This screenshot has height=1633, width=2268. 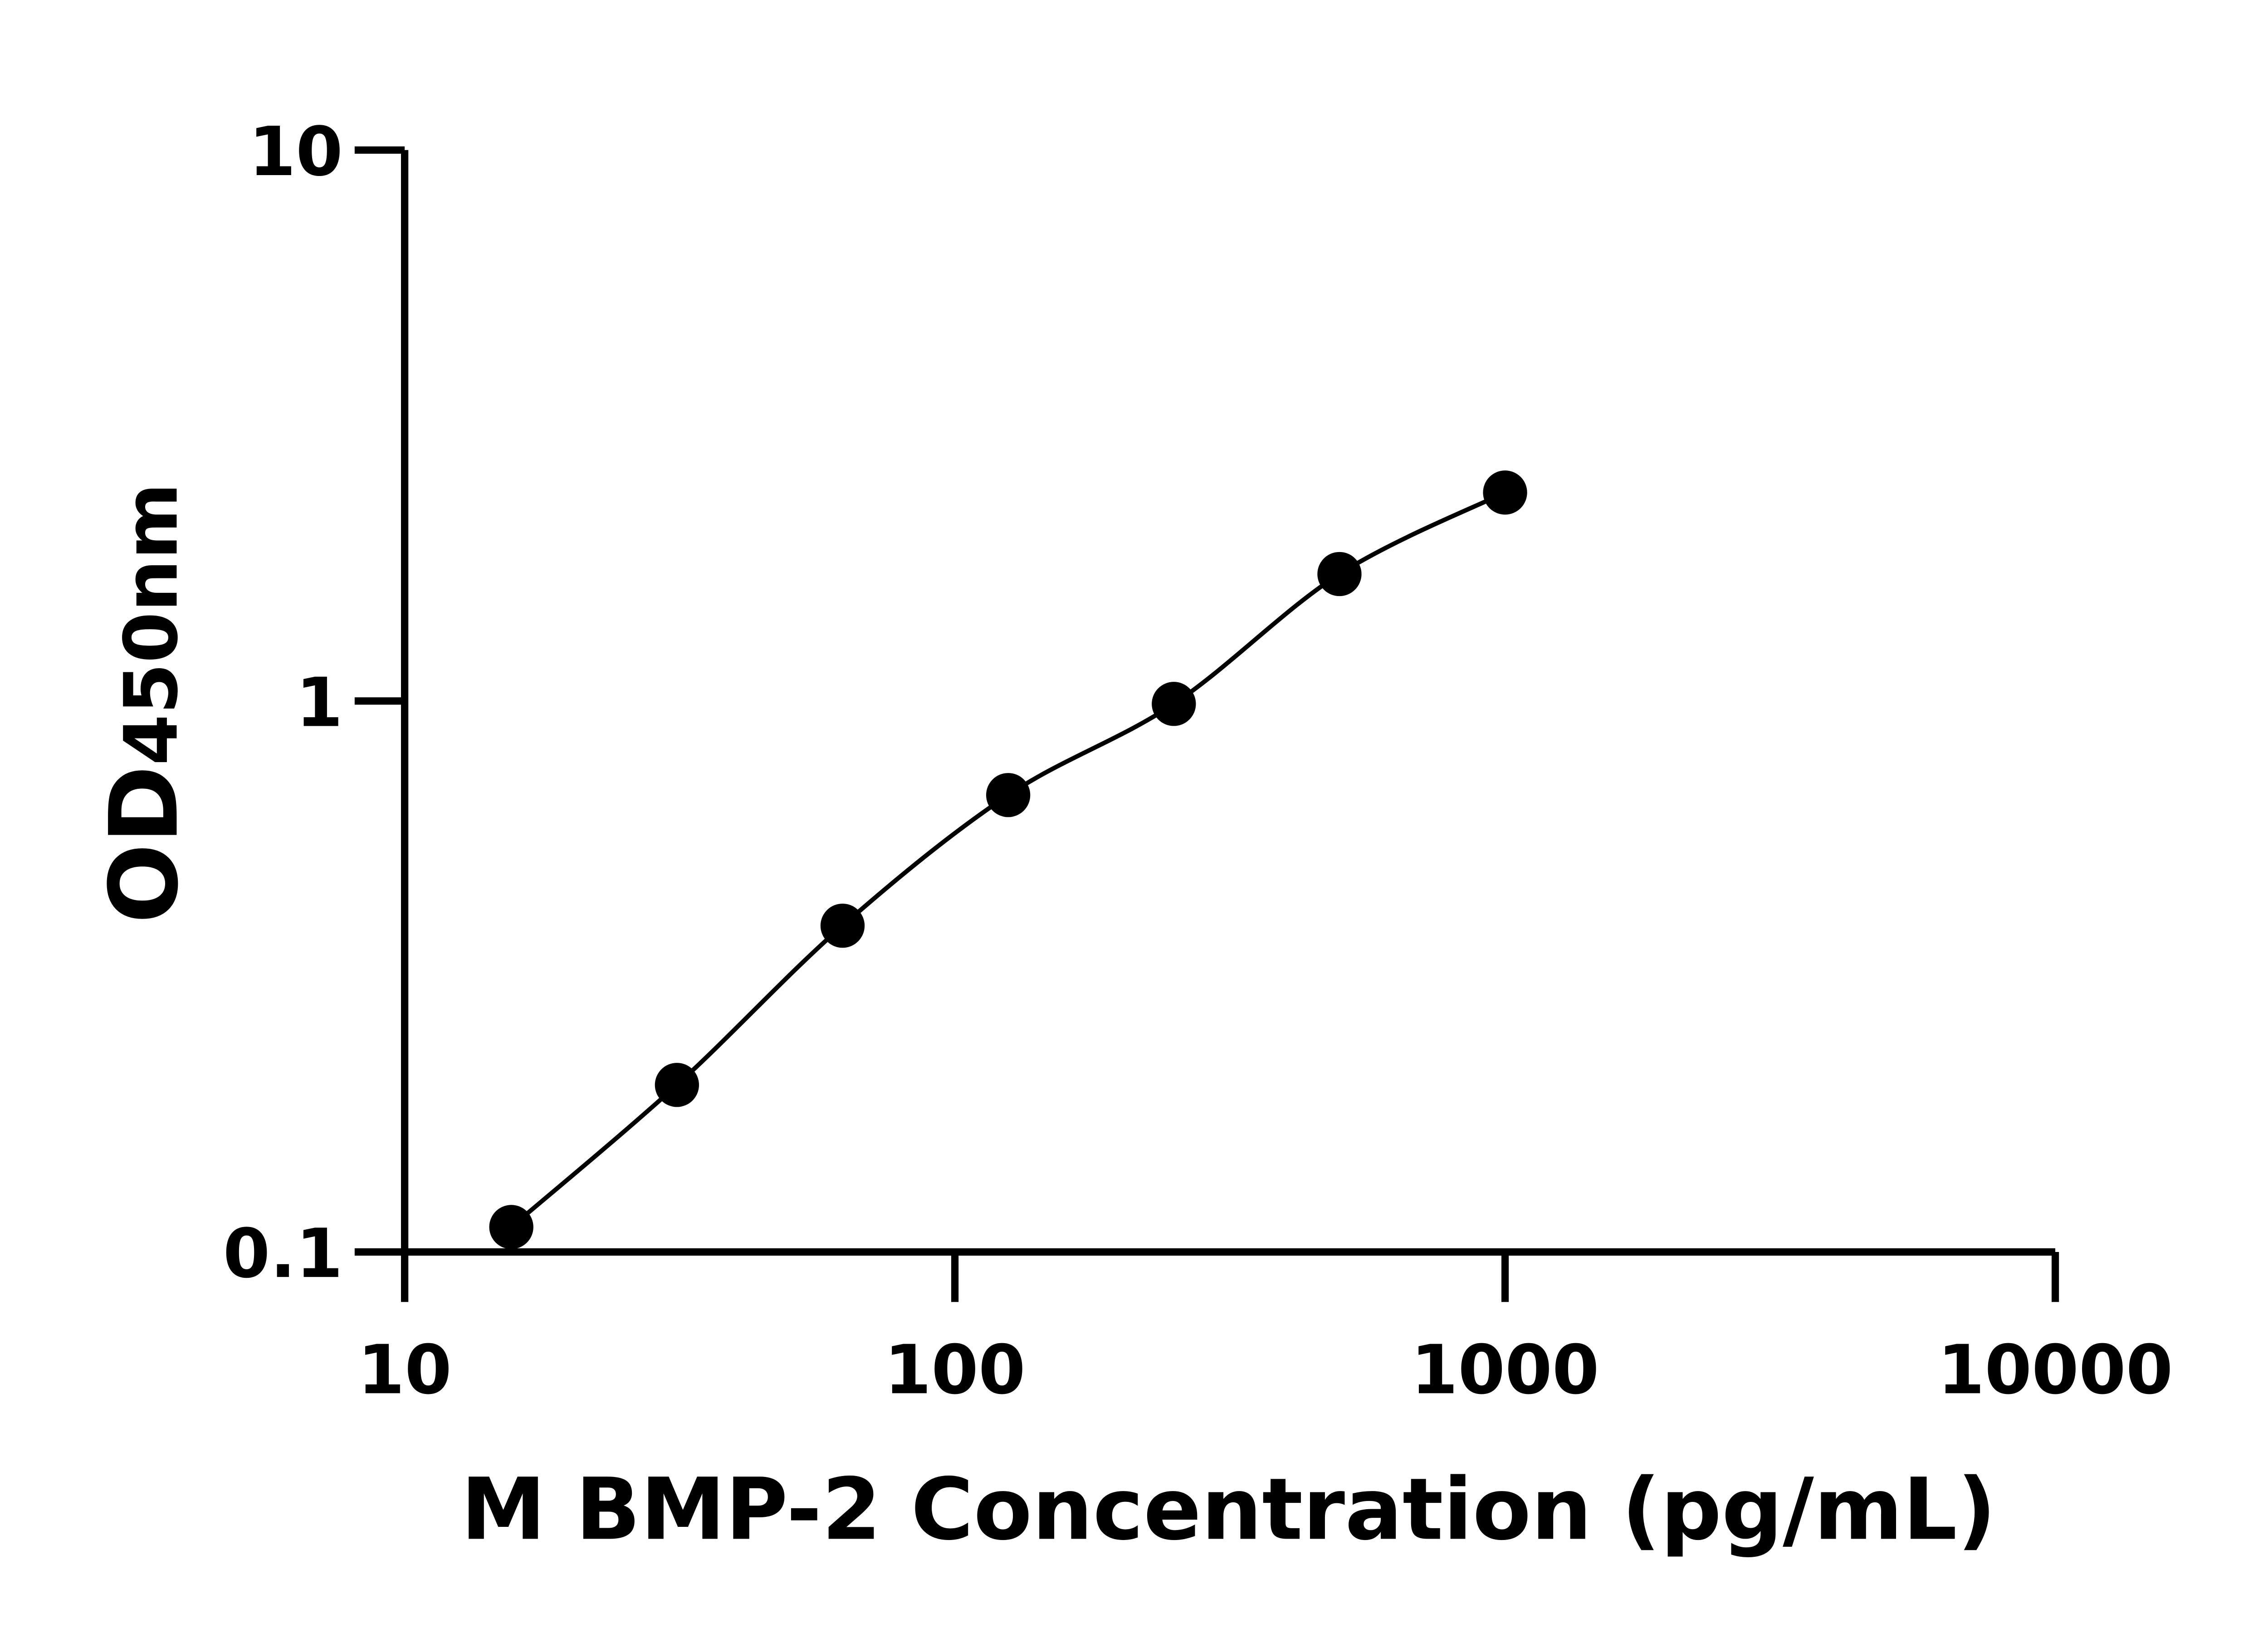 I want to click on y-axis-label: OD450nm, so click(x=144, y=703).